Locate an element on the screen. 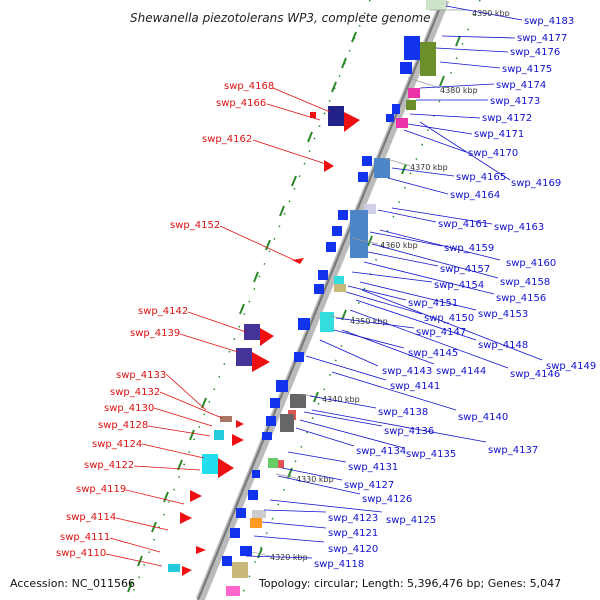 Image resolution: width=600 pixels, height=600 pixels. gene-label-swp_4158: swp_4158 is located at coordinates (525, 282).